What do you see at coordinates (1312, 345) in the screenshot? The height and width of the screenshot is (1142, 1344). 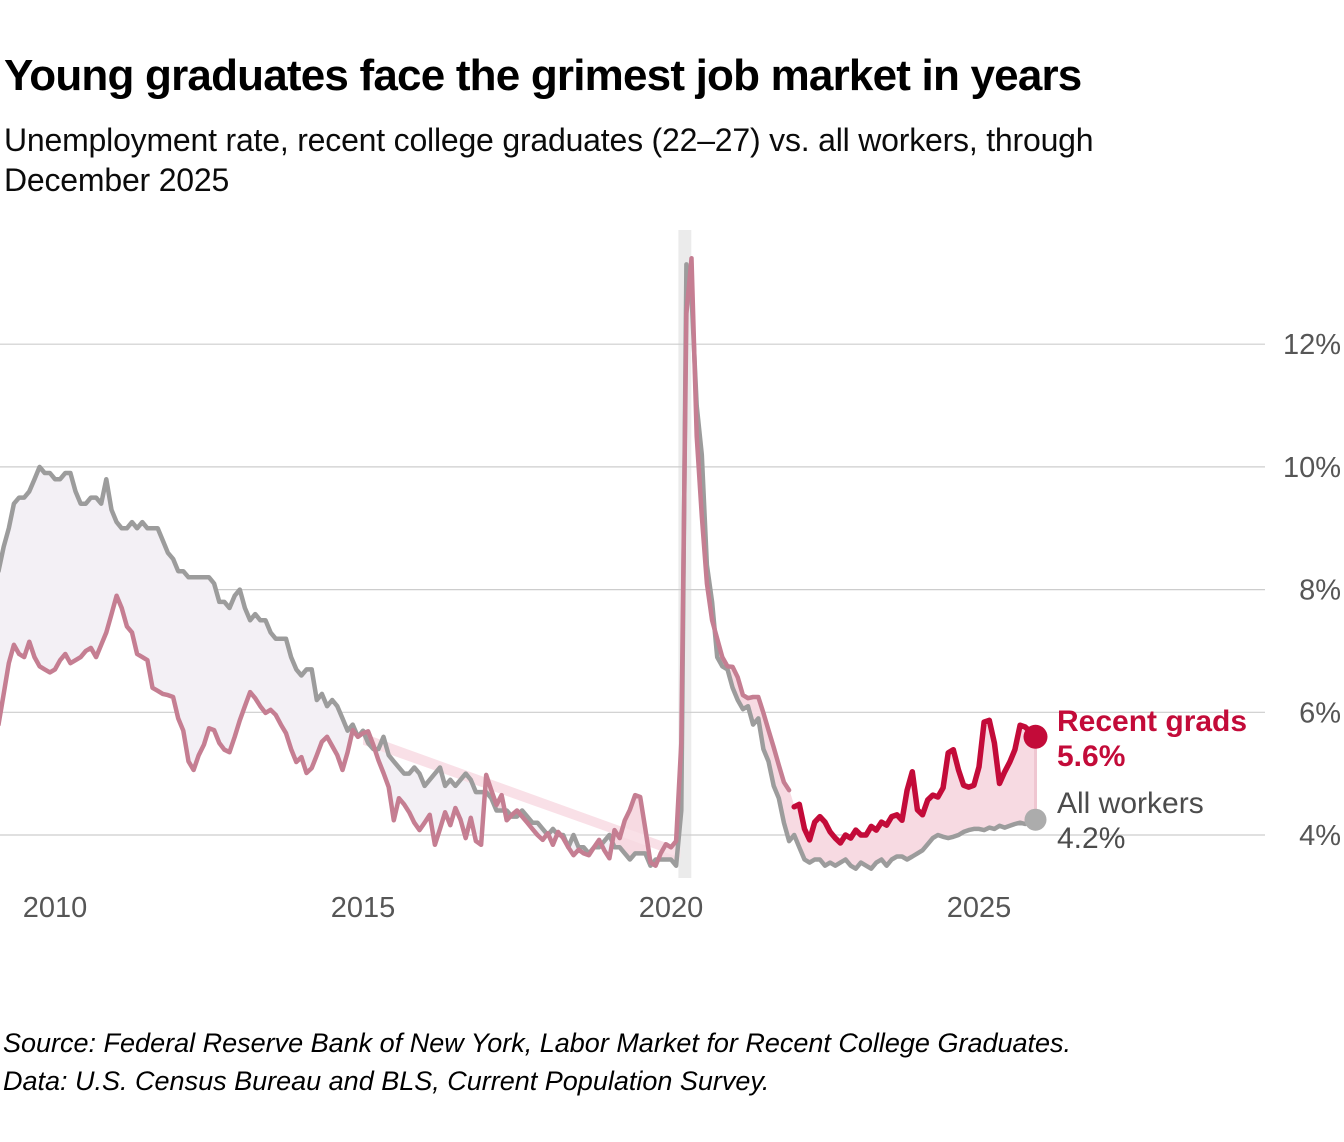 I see `y-tick-label: 12%` at bounding box center [1312, 345].